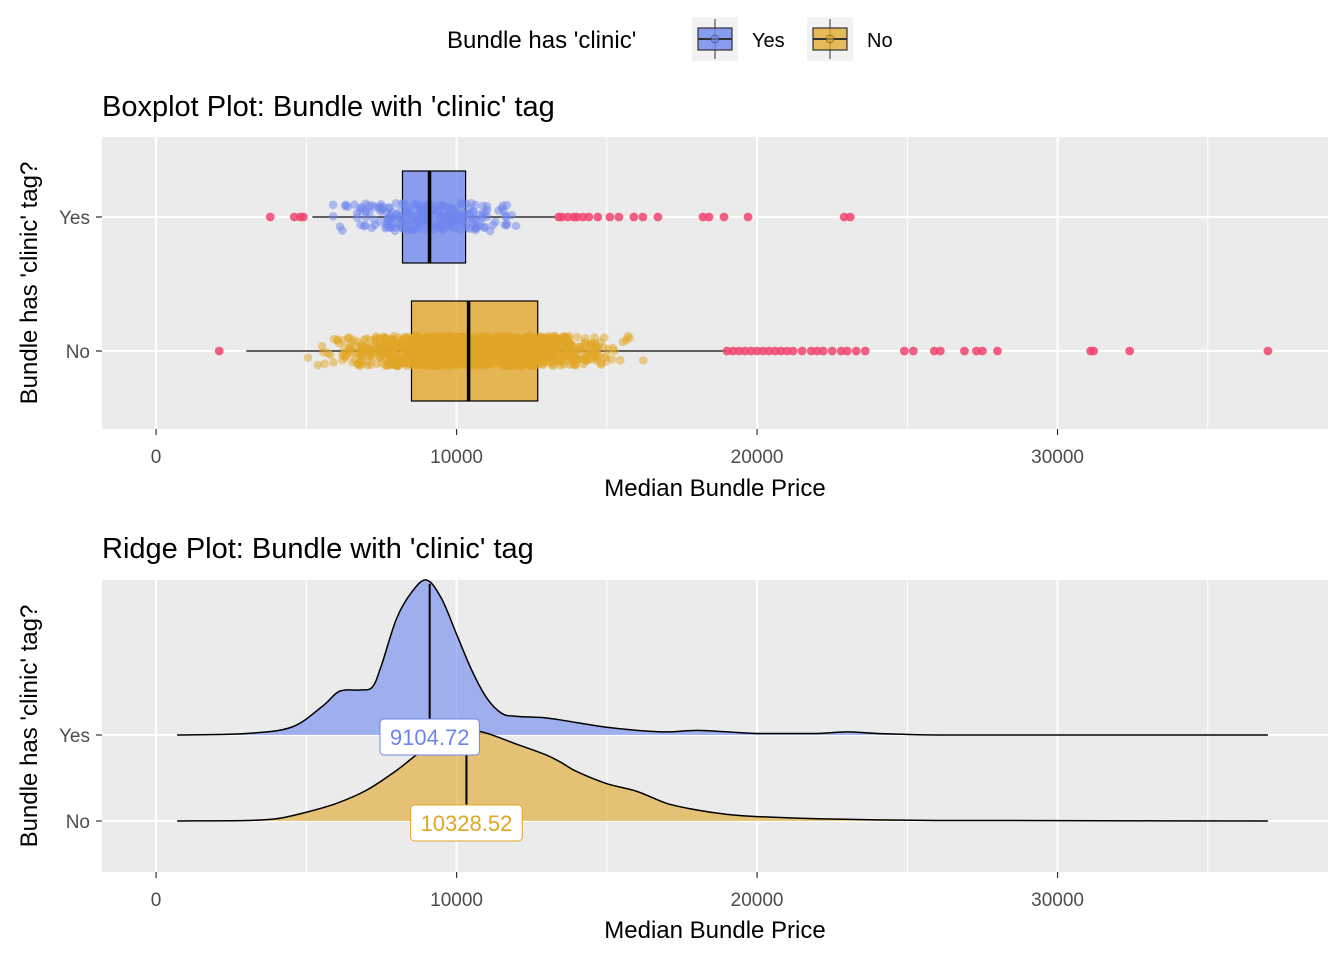 Image resolution: width=1344 pixels, height=965 pixels. Describe the element at coordinates (670, 39) in the screenshot. I see `legend: Bundle has 'clinic' Yes No` at that location.